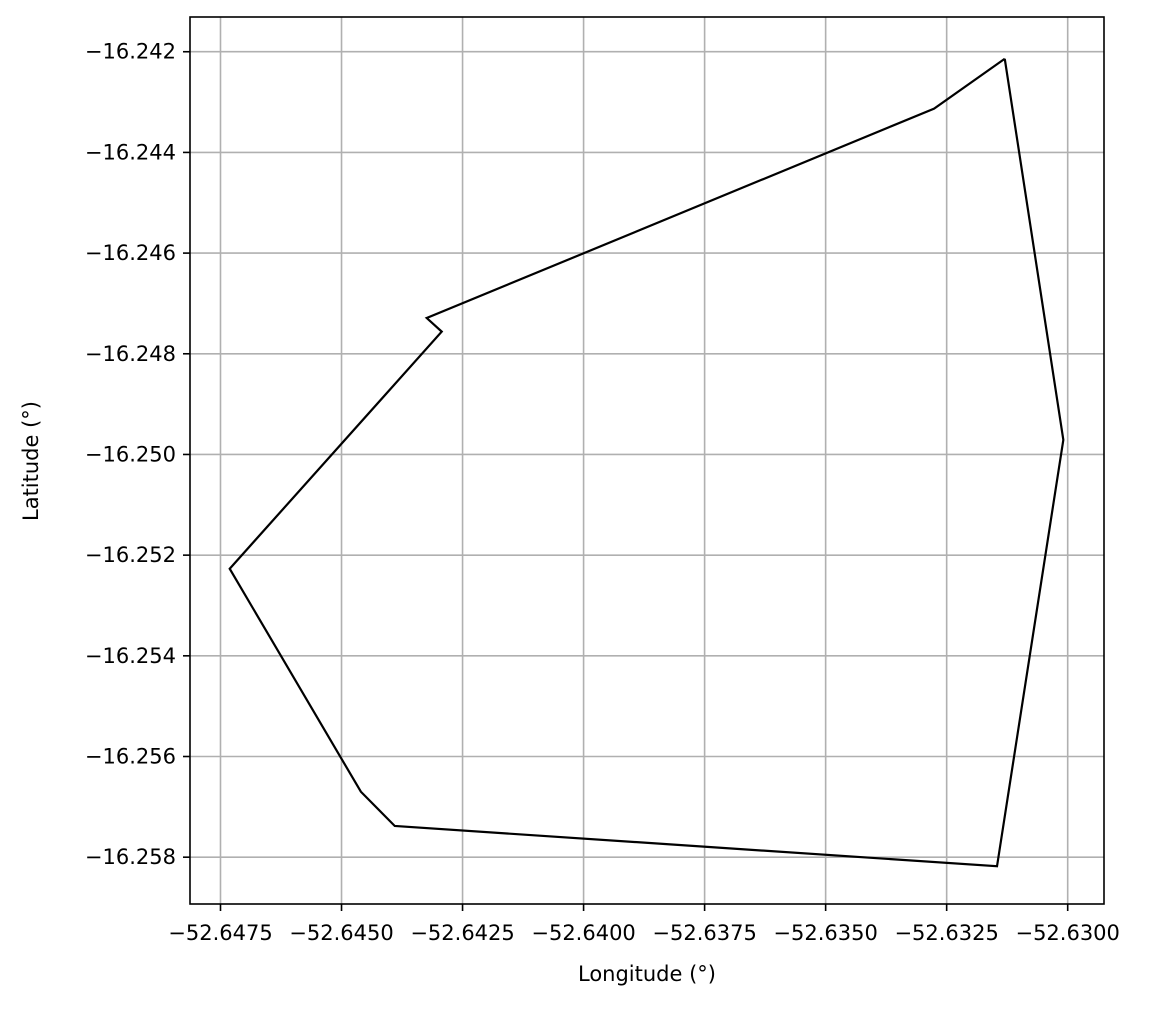  What do you see at coordinates (825, 933) in the screenshot?
I see `x-tick-label: −52.6350` at bounding box center [825, 933].